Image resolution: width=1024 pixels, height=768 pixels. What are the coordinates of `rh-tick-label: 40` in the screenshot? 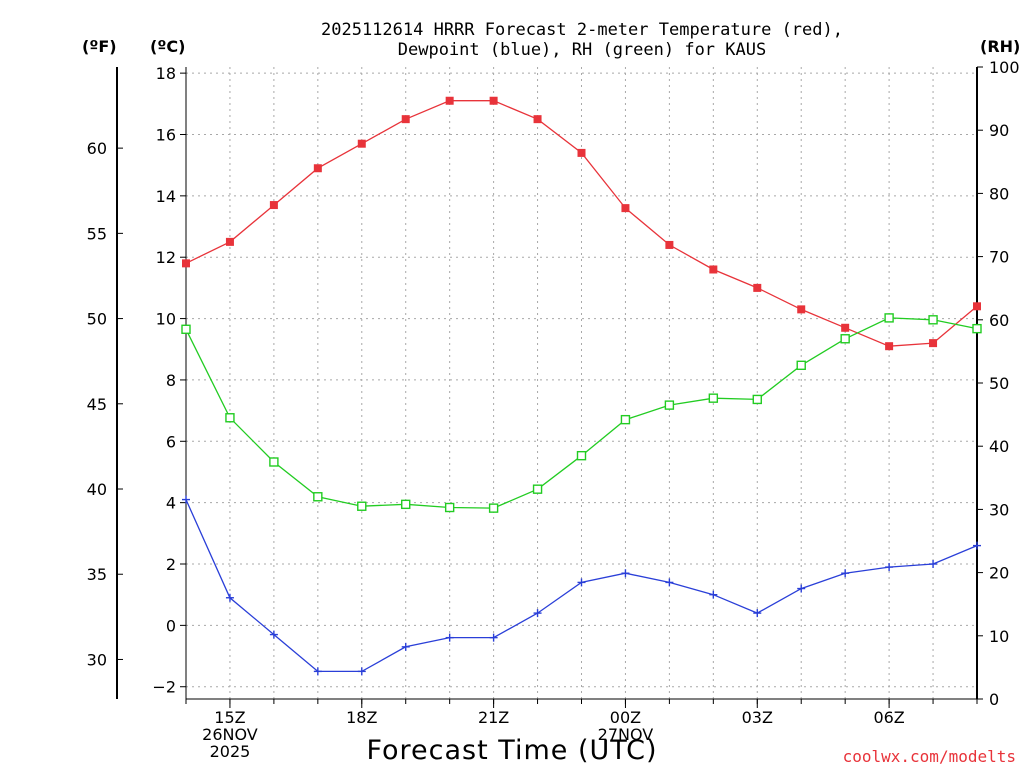 It's located at (999, 446).